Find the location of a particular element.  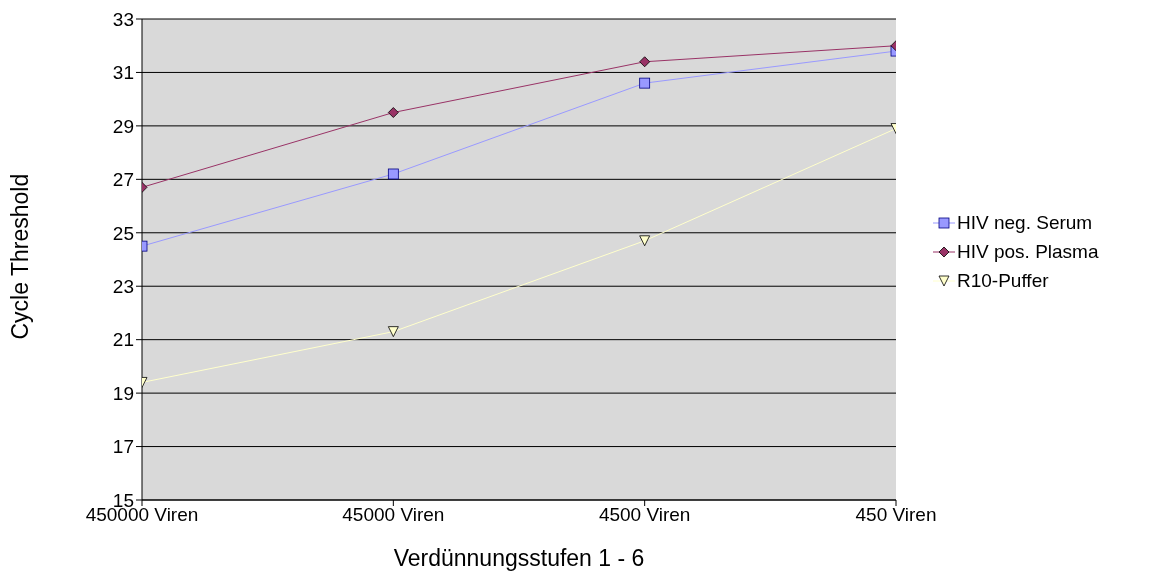

x-axis-title: Verdünnungsstufen 1 - 6 is located at coordinates (519, 558).